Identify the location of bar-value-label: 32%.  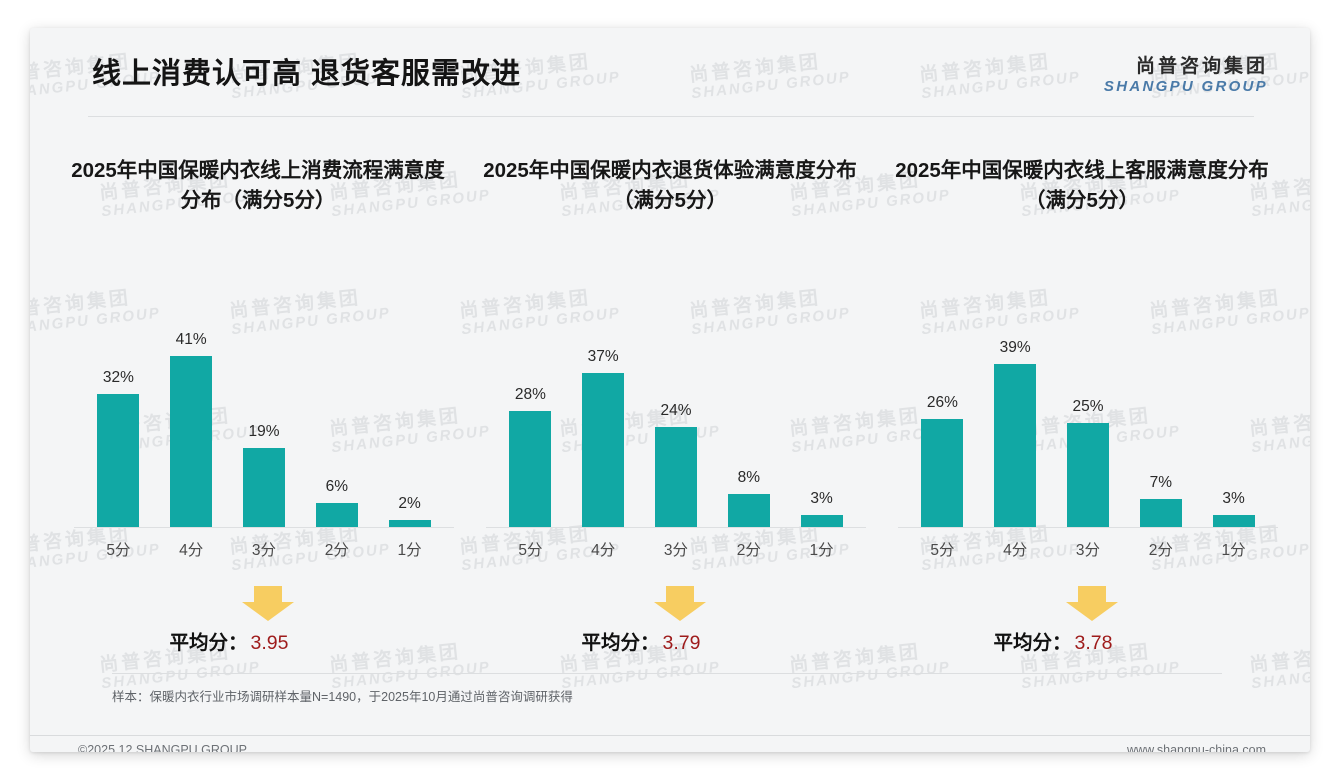
(118, 377).